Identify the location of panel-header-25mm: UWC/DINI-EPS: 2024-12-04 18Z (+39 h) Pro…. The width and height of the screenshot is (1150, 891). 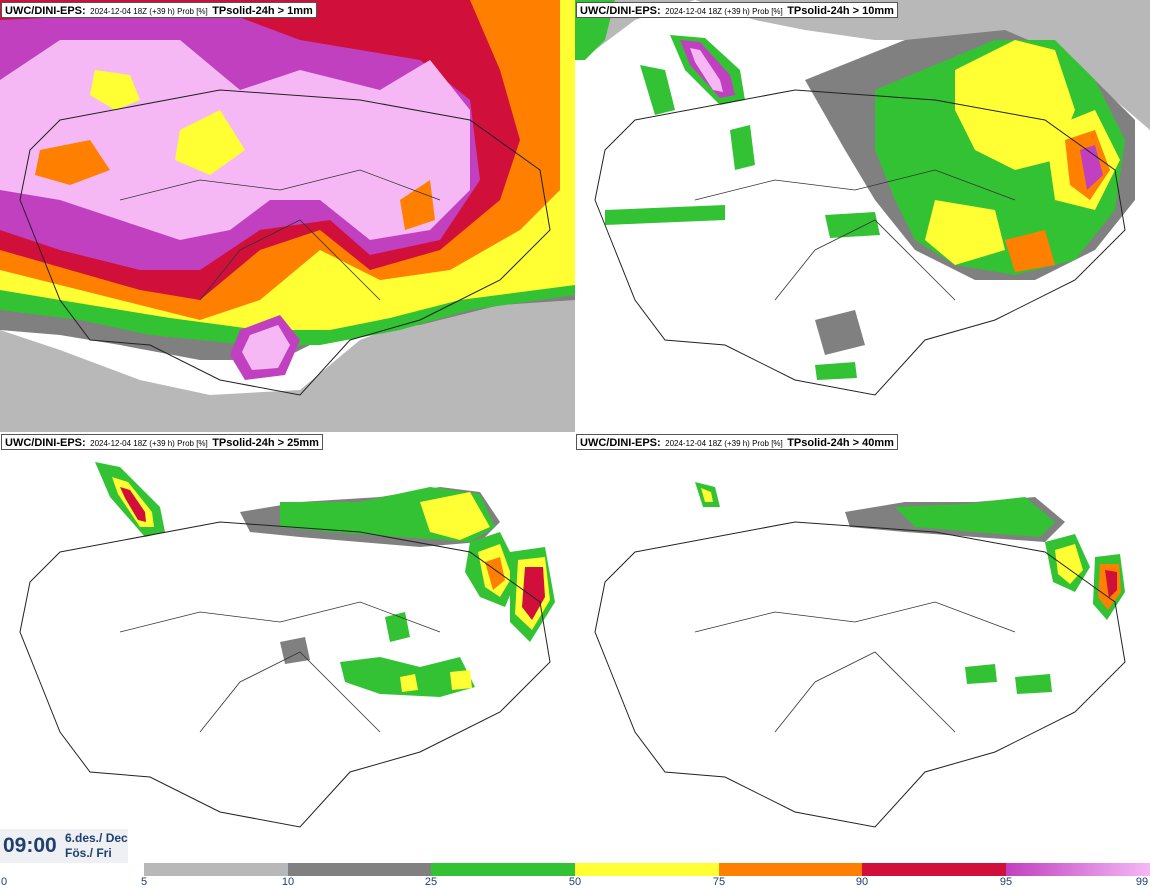
(162, 442).